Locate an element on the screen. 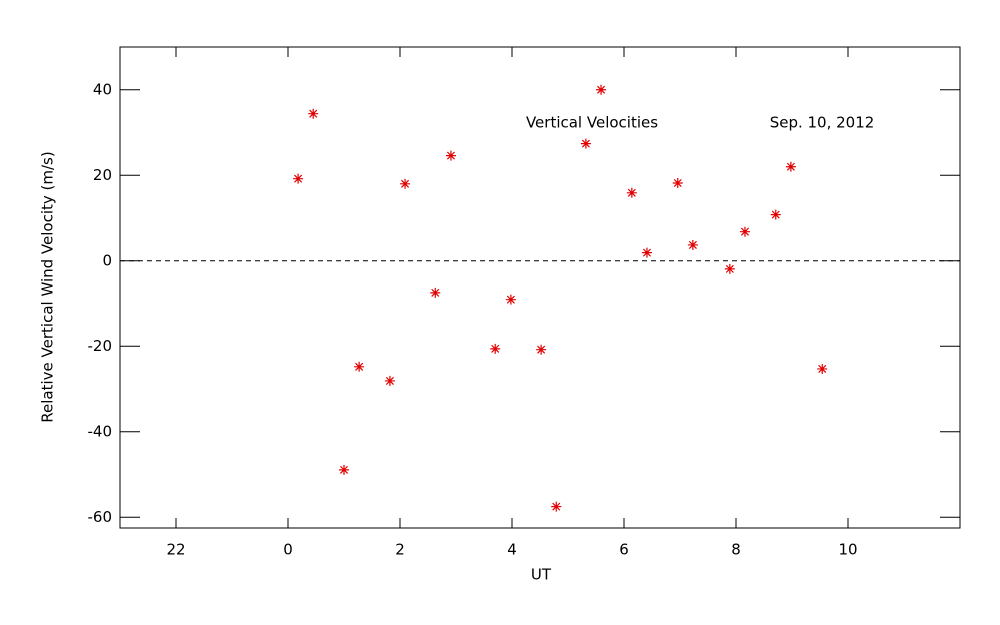 Image resolution: width=1000 pixels, height=625 pixels. x-axis-label: UT is located at coordinates (541, 575).